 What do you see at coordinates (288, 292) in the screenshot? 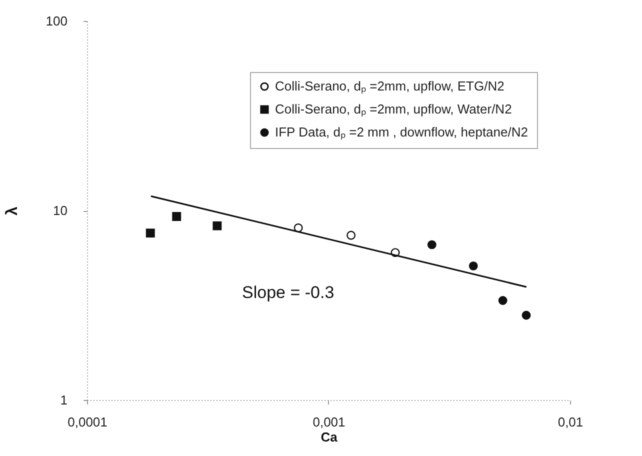
I see `annotation: Slope = -0.3` at bounding box center [288, 292].